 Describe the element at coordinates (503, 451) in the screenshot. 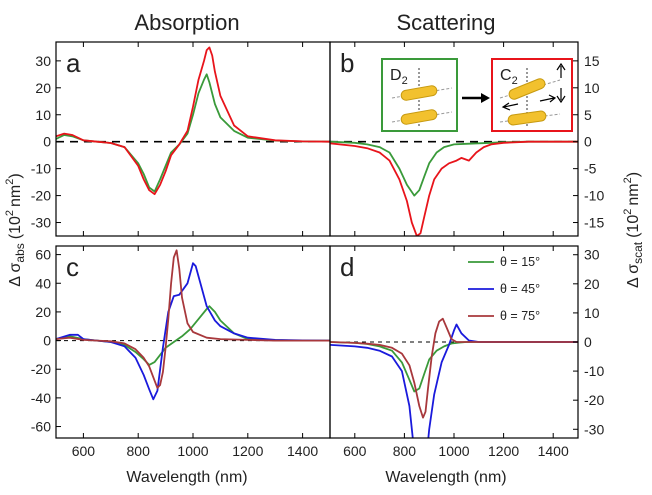

I see `xtick-label-d: 1200` at that location.